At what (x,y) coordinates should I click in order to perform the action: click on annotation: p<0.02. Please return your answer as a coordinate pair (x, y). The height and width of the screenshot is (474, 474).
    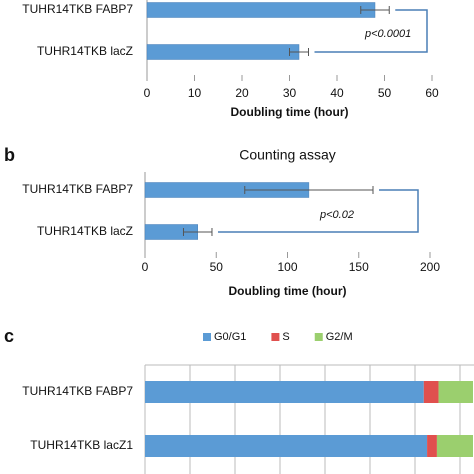
    Looking at the image, I should click on (336, 215).